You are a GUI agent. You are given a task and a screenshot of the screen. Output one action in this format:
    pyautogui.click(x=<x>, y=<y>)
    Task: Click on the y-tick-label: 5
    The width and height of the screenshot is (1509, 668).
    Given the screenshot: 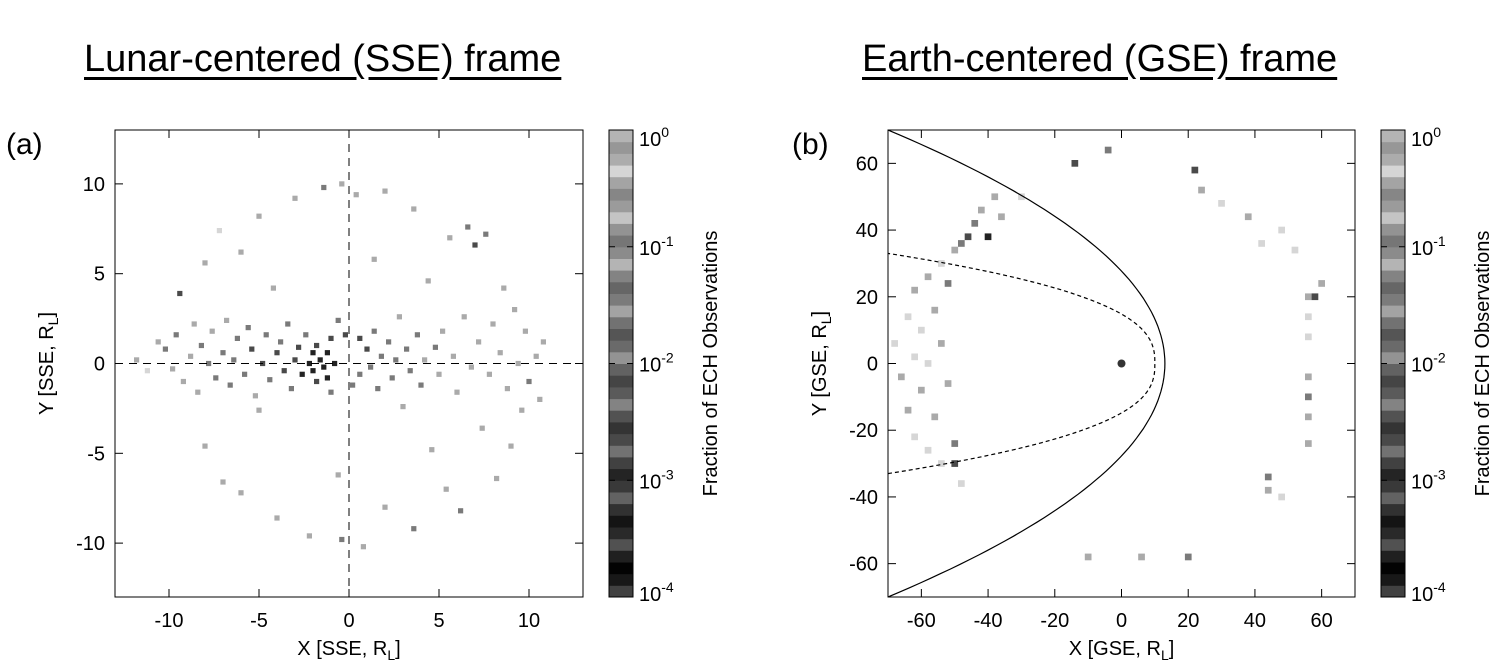 What is the action you would take?
    pyautogui.click(x=99, y=275)
    